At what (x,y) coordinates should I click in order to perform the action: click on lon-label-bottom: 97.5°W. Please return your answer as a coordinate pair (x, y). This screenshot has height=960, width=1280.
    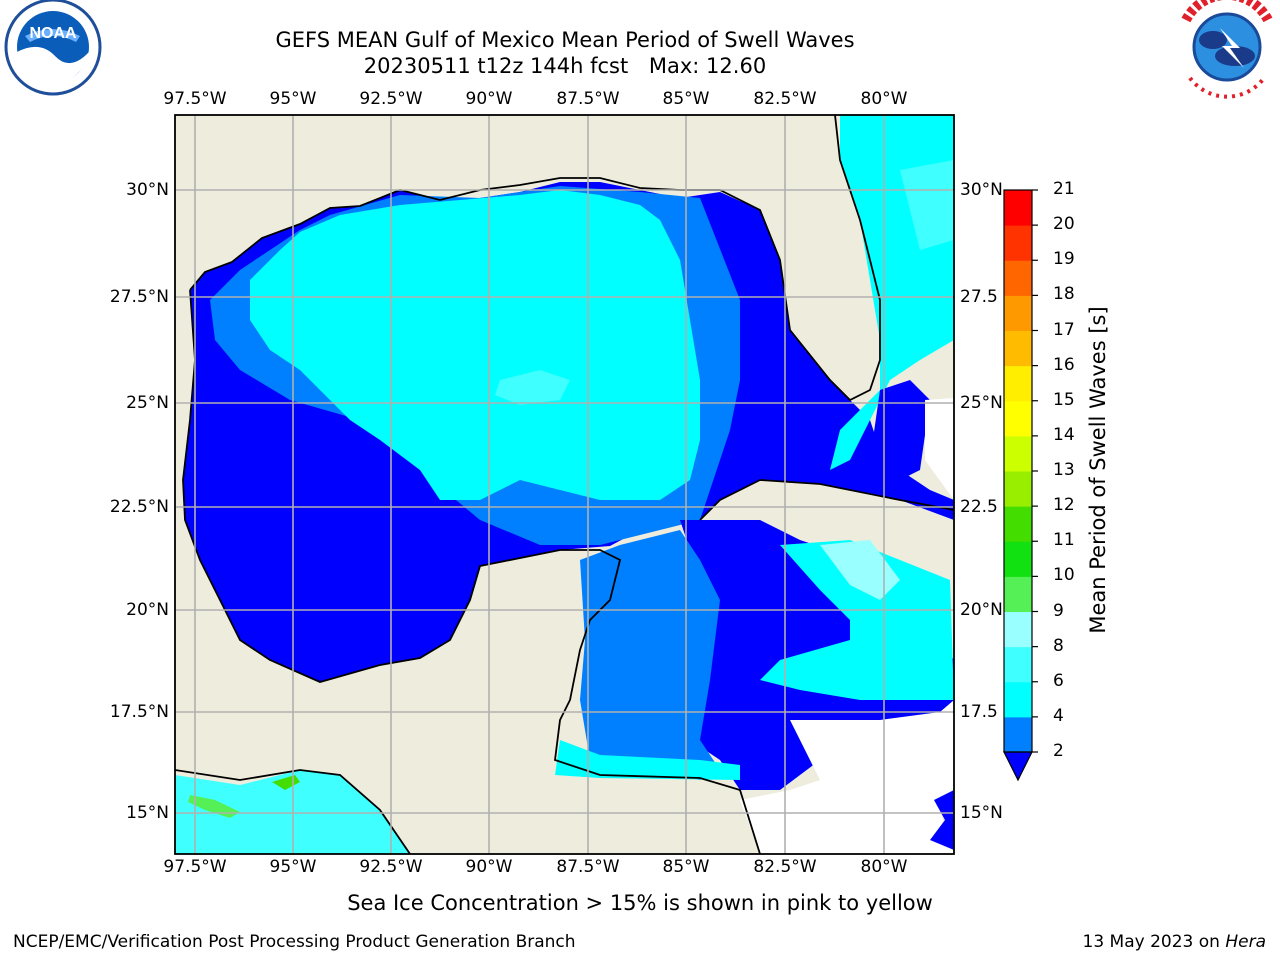
    Looking at the image, I should click on (195, 867).